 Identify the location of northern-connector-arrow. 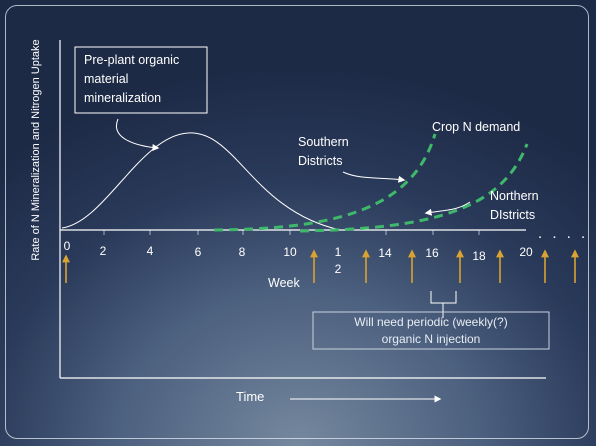
(447, 208).